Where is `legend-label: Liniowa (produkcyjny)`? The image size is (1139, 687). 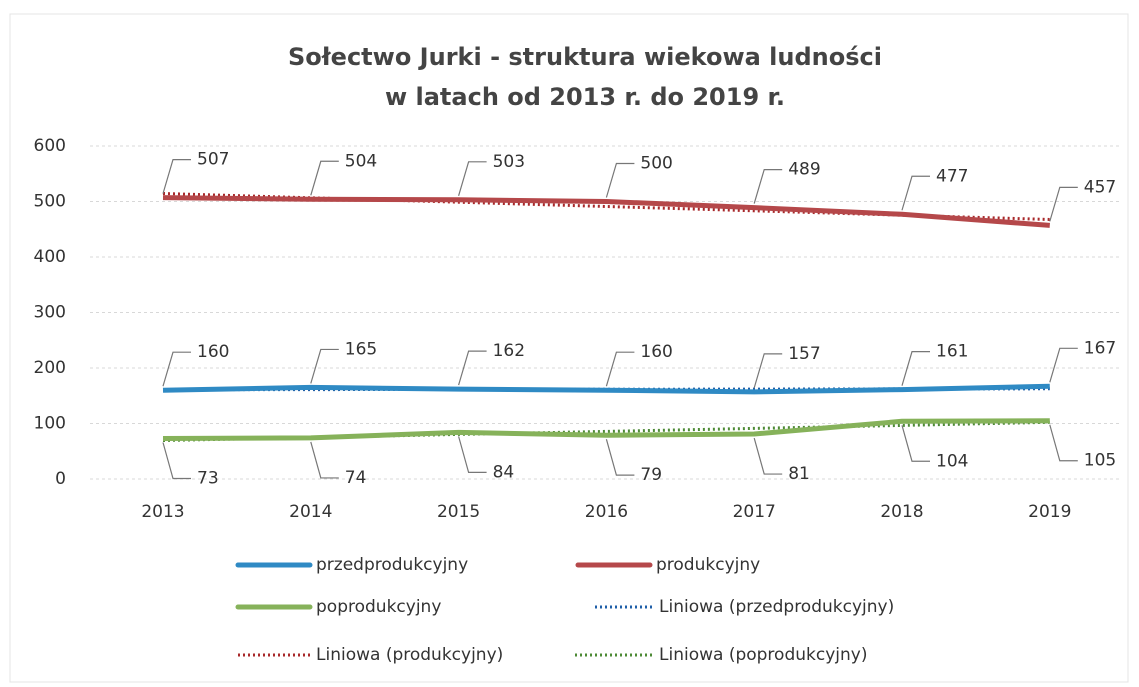
legend-label: Liniowa (produkcyjny) is located at coordinates (409, 655).